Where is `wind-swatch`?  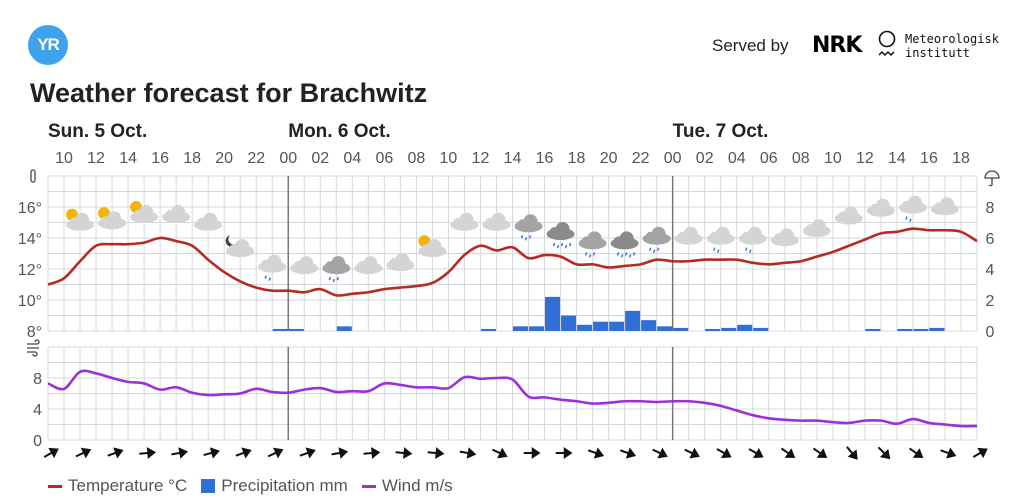 wind-swatch is located at coordinates (368, 486).